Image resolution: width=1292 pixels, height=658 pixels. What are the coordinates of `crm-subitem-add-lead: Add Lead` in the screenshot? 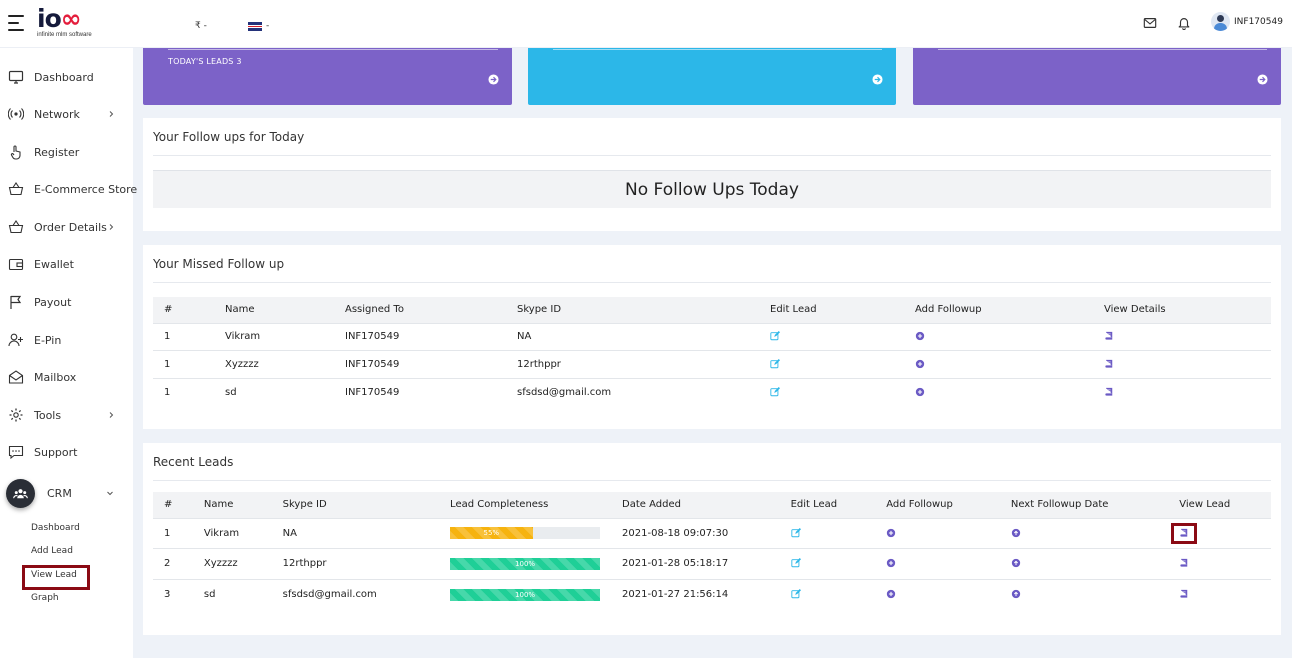 It's located at (52, 551).